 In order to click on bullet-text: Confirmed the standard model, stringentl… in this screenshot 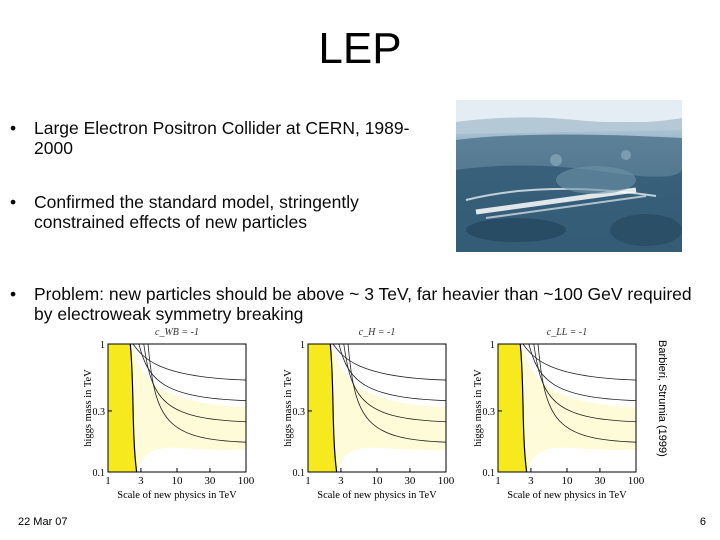, I will do `click(196, 212)`.